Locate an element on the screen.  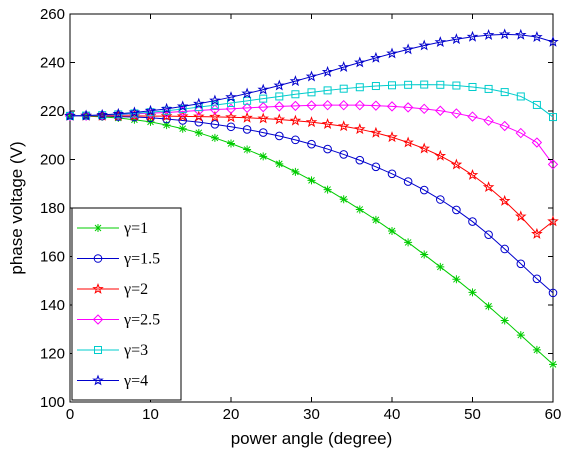
x-tick-label: 0 is located at coordinates (70, 414).